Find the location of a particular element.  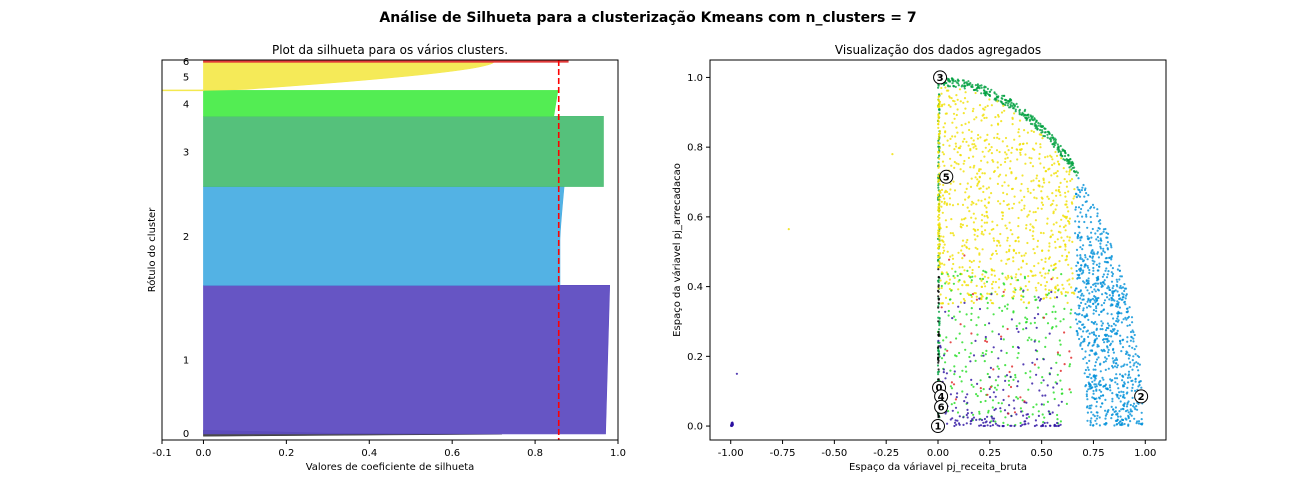

silhouette-cluster-label: 5 is located at coordinates (186, 77).